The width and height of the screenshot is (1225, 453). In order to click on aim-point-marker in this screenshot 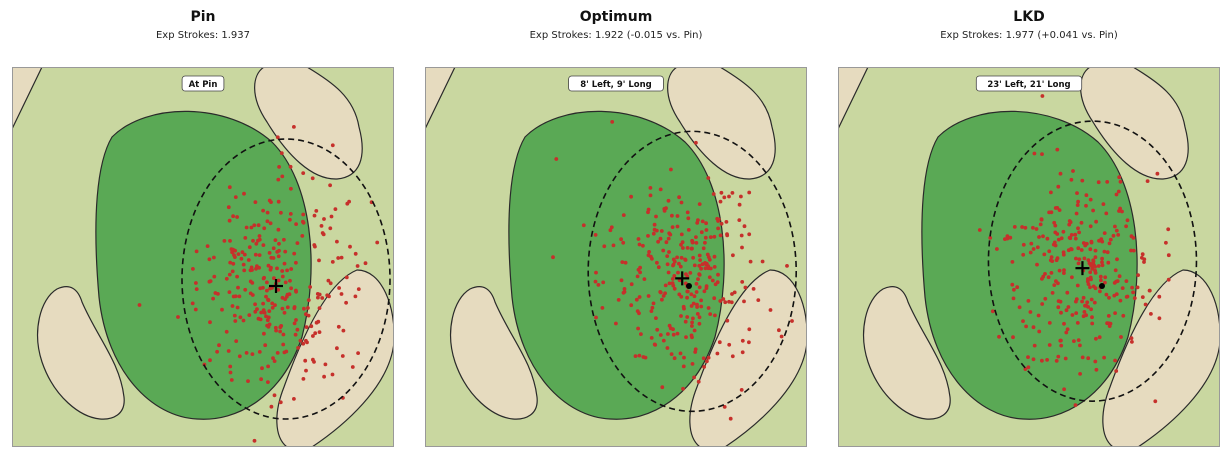, I will do `click(682, 278)`.